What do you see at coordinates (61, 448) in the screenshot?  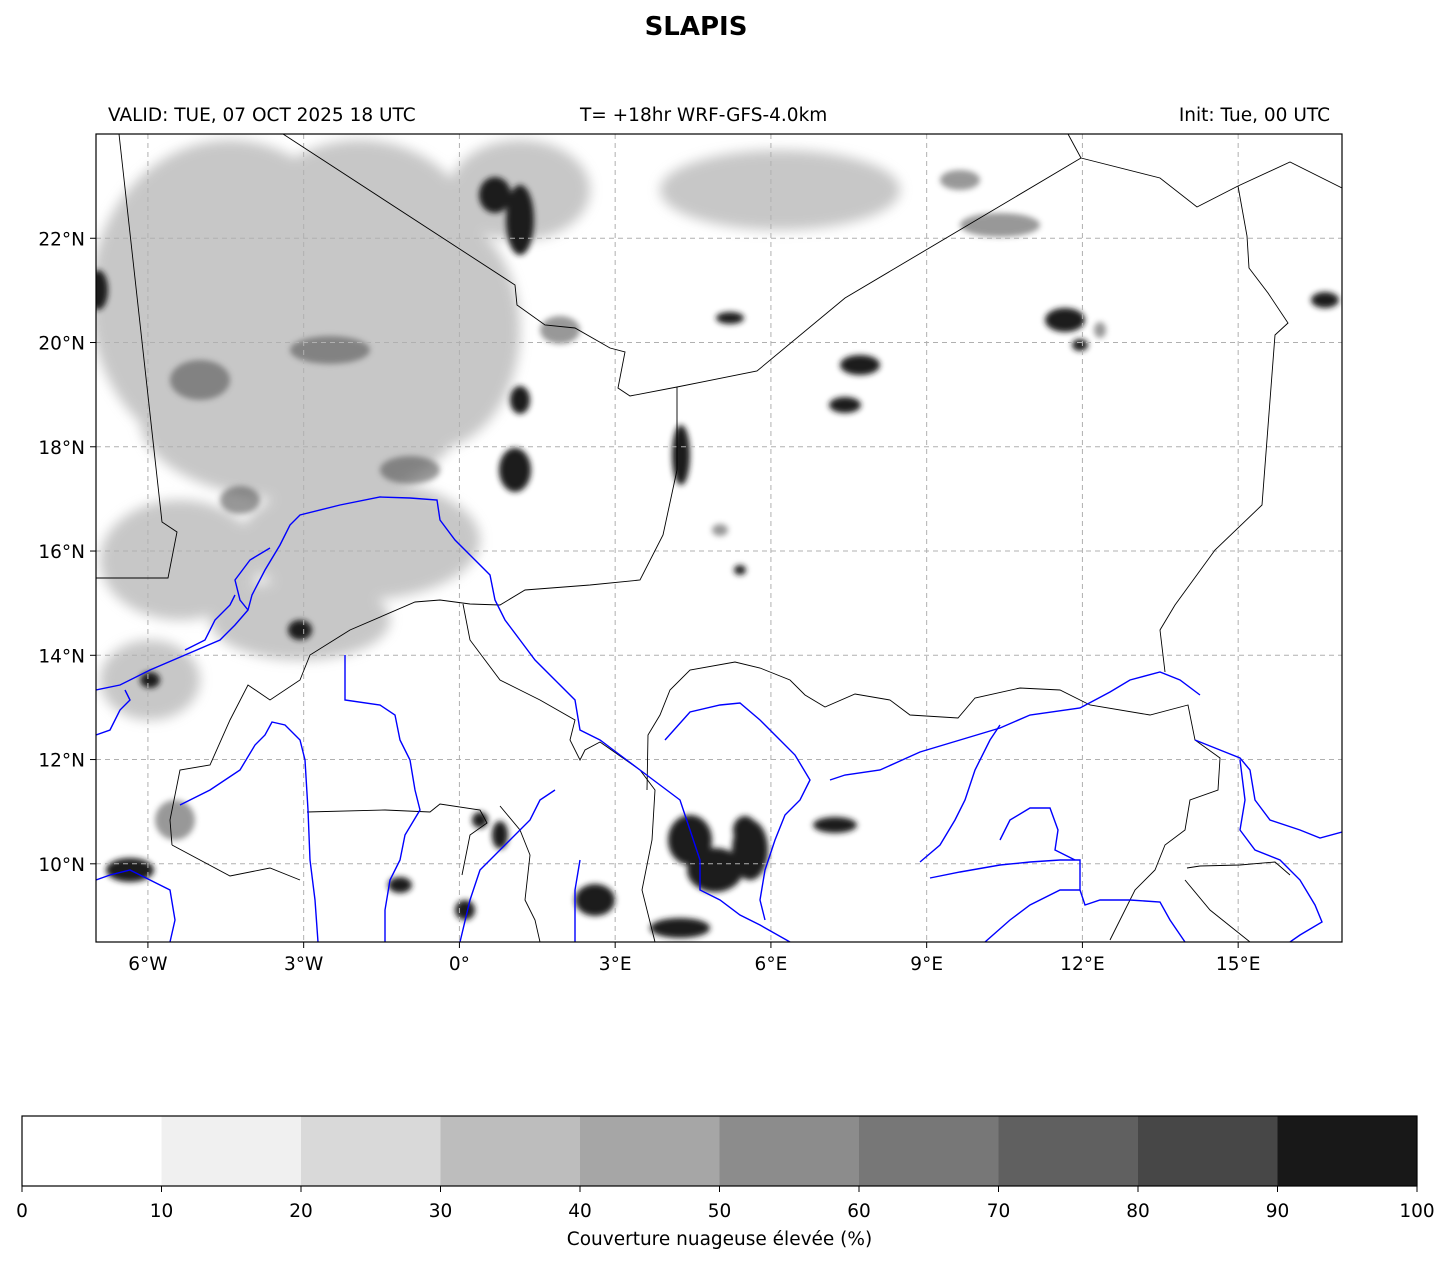 I see `lat-tick-label: 18°N` at bounding box center [61, 448].